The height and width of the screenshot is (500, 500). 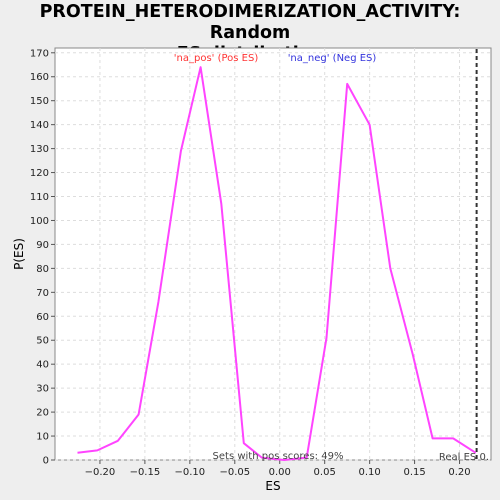 I want to click on x-tick-label: 0.20, so click(x=459, y=472).